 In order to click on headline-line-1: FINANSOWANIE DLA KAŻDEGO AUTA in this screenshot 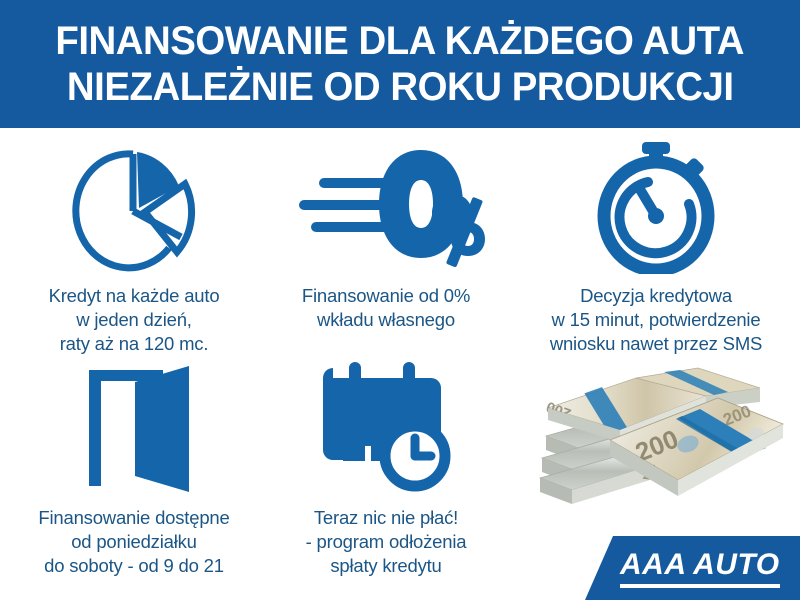, I will do `click(400, 41)`.